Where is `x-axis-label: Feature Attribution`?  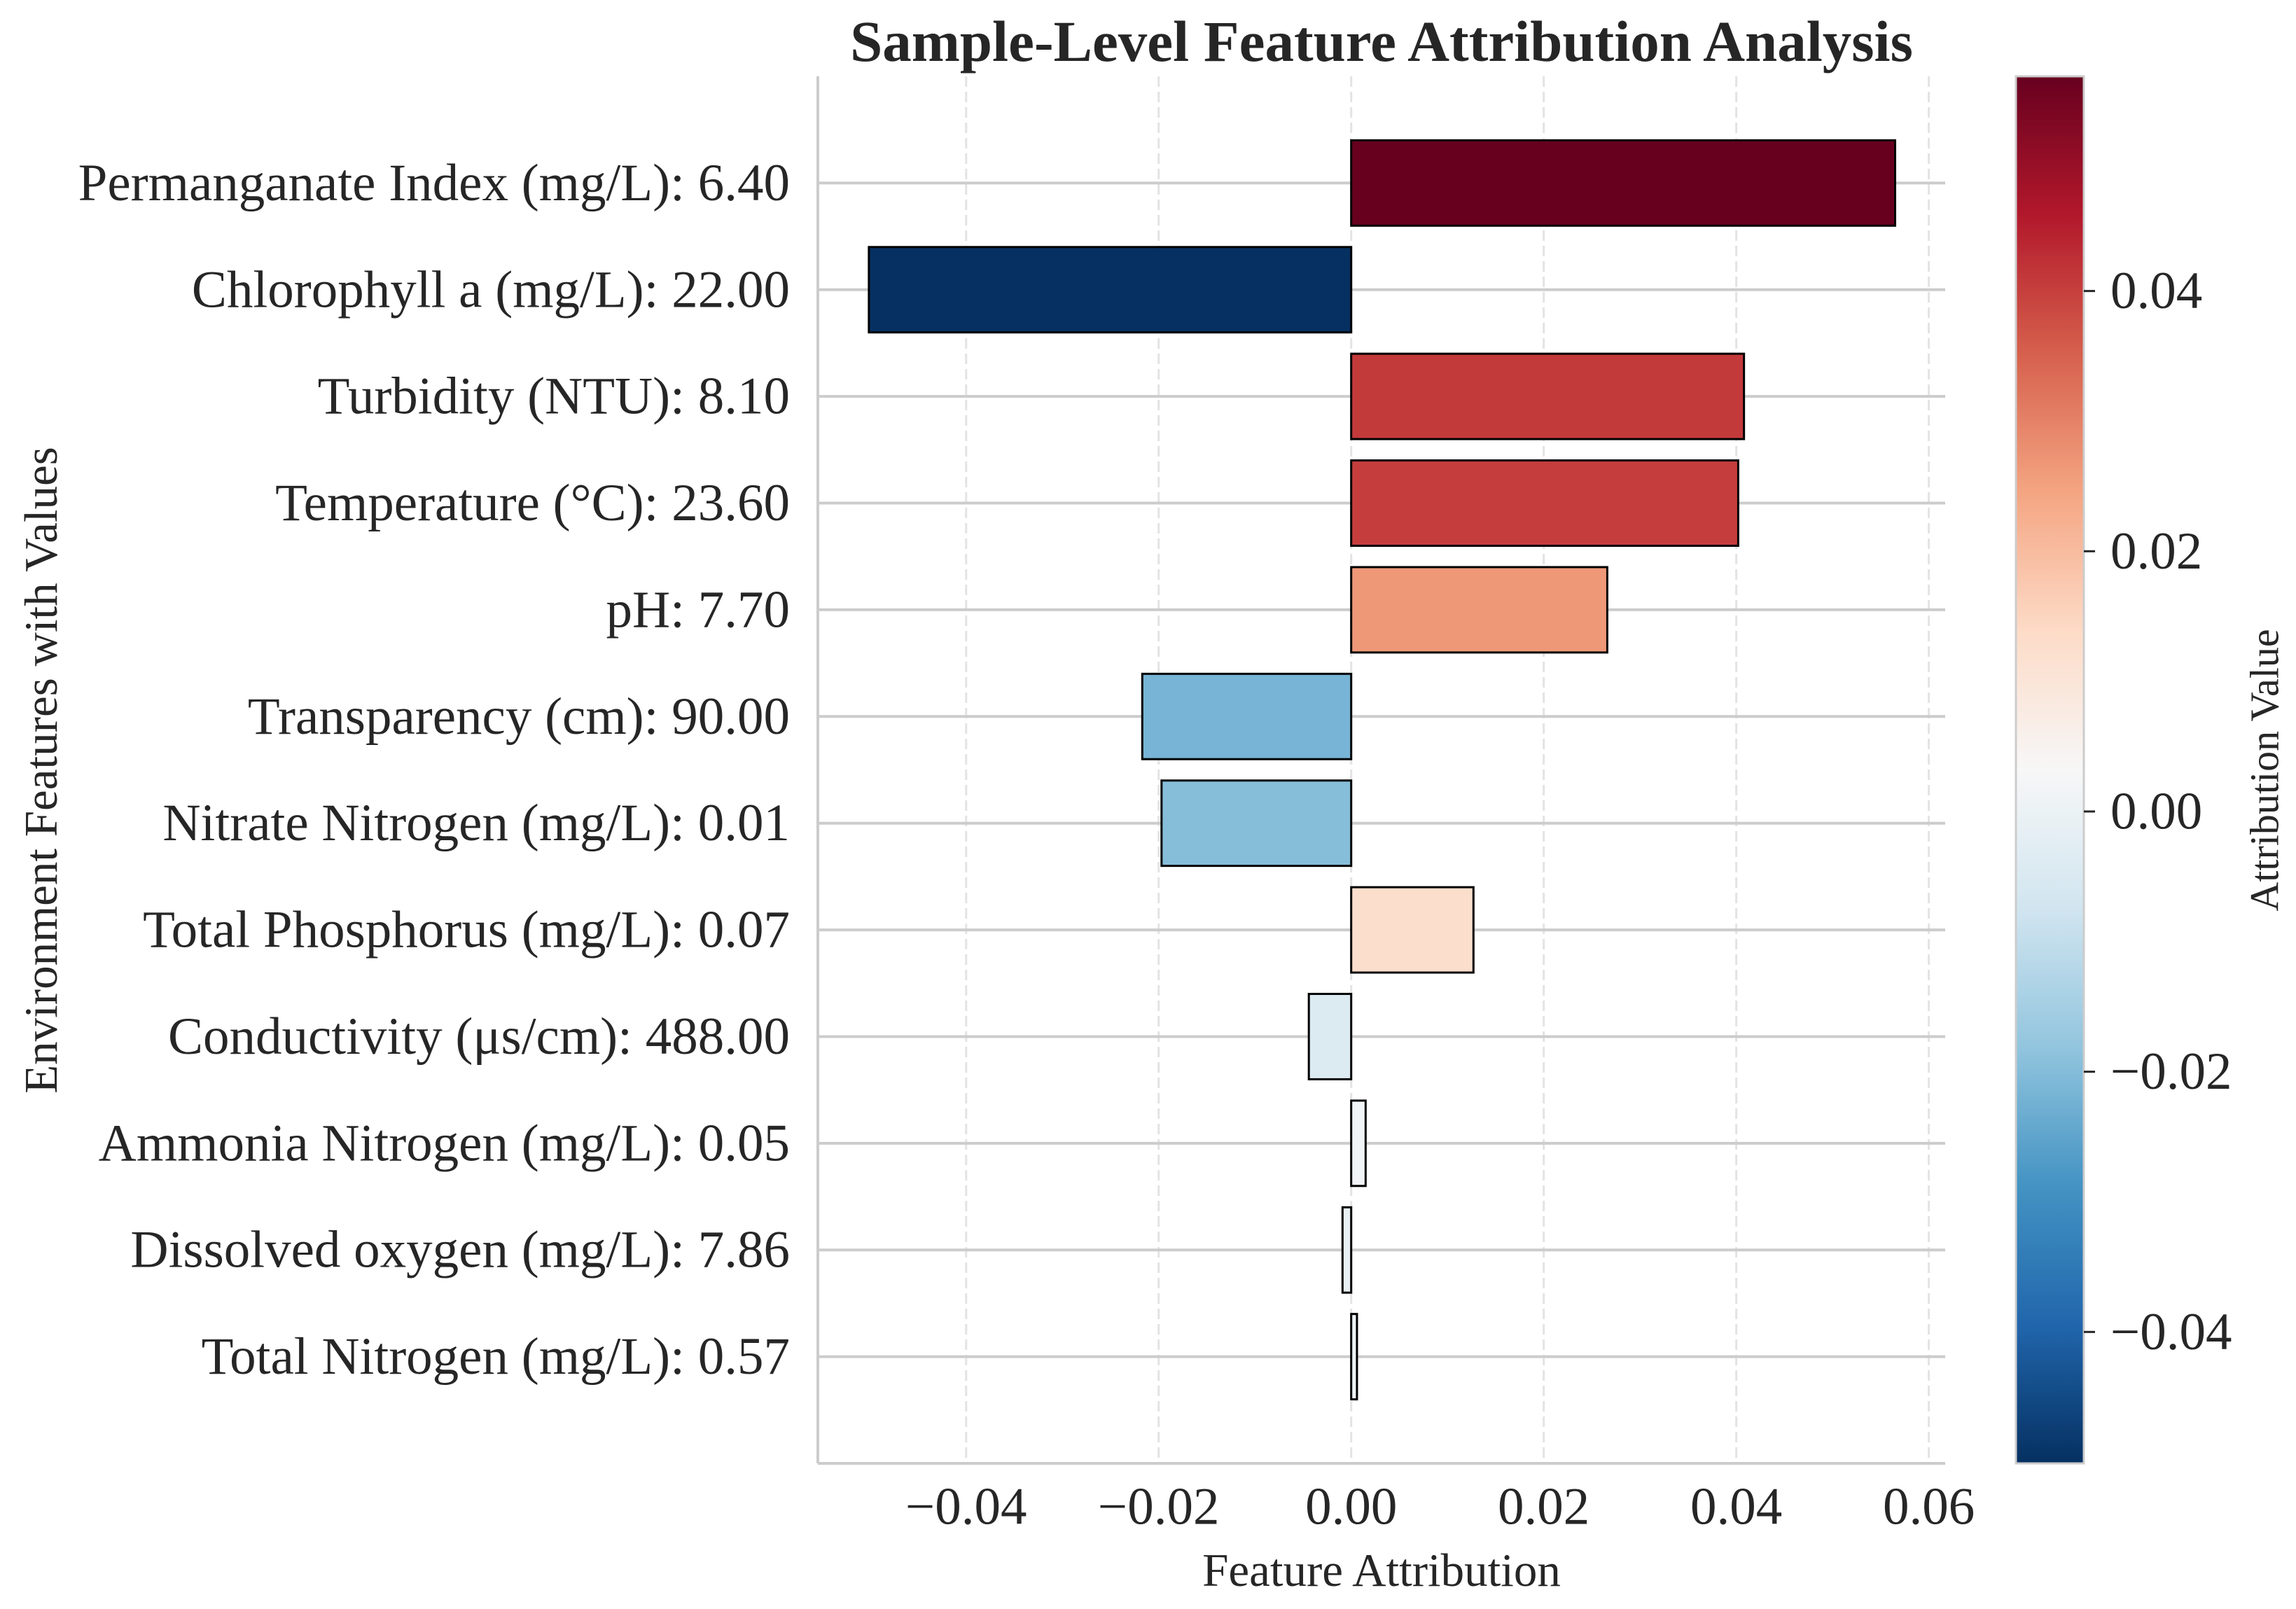 x-axis-label: Feature Attribution is located at coordinates (1381, 1570).